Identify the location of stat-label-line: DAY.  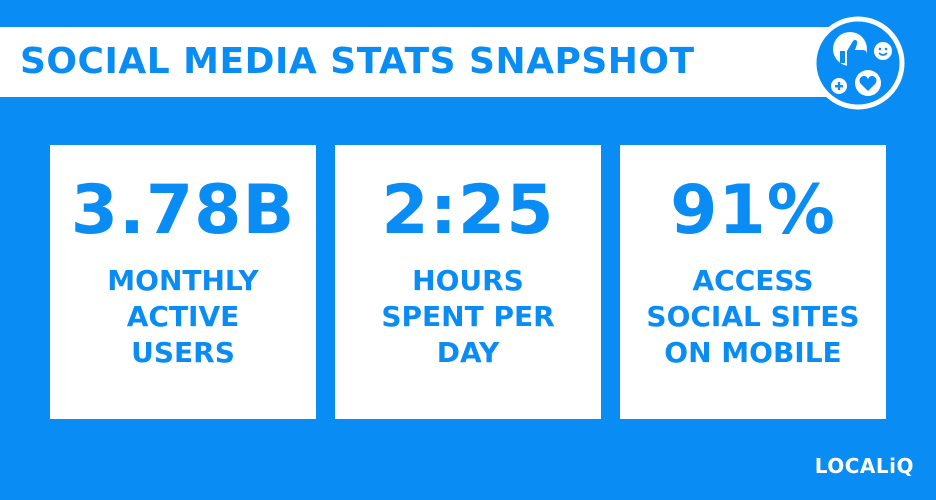
(468, 352).